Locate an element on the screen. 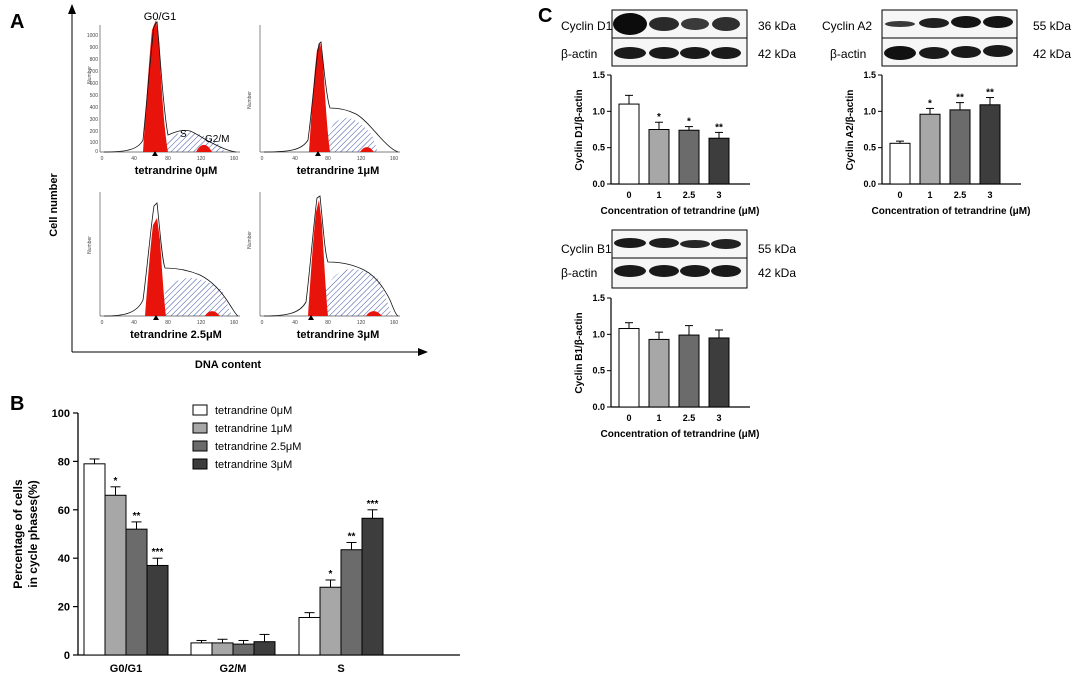 The image size is (1072, 675). hist-0-xtick: 0 is located at coordinates (102, 159).